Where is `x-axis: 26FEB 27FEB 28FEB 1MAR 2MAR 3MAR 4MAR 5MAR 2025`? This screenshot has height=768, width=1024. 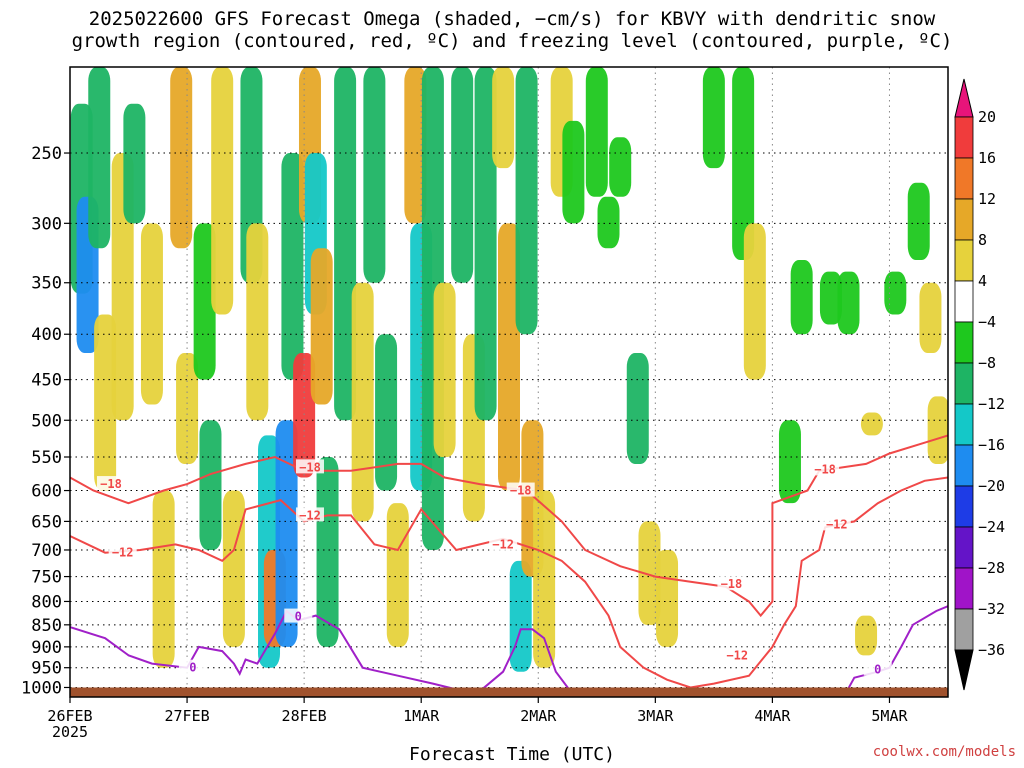 x-axis: 26FEB 27FEB 28FEB 1MAR 2MAR 3MAR 4MAR 5MAR 2025 is located at coordinates (477, 719).